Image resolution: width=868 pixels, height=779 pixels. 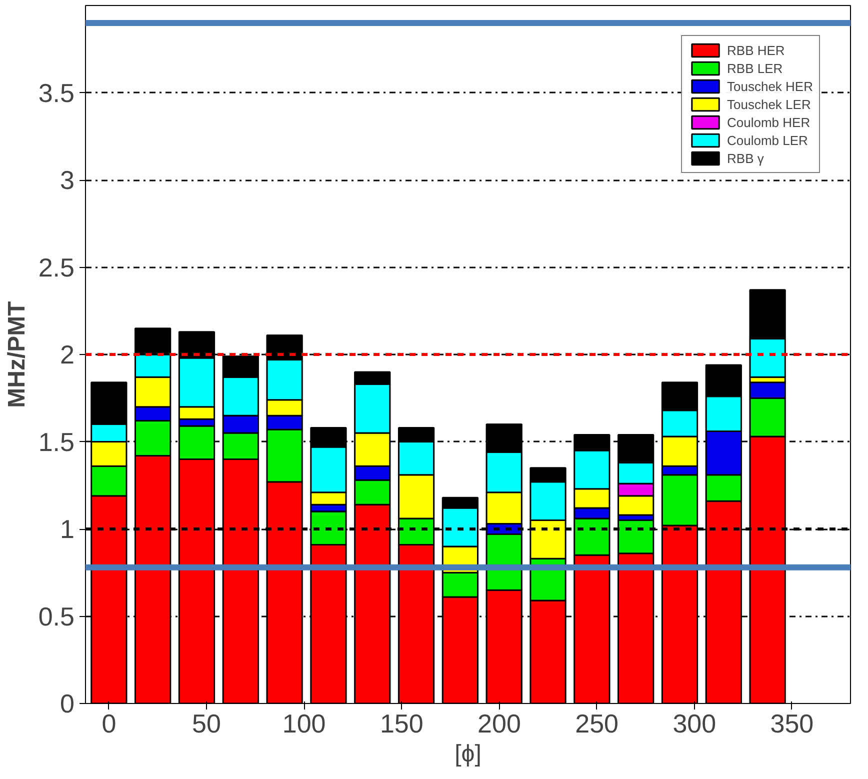 What do you see at coordinates (769, 104) in the screenshot?
I see `legend-label: Touschek LER` at bounding box center [769, 104].